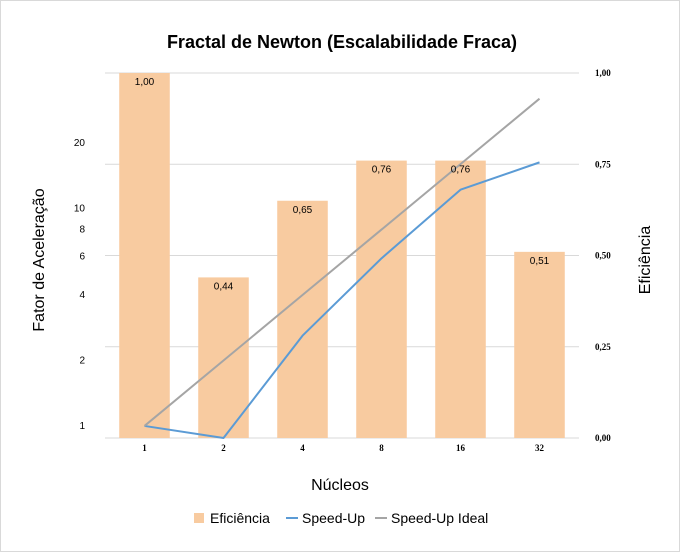  What do you see at coordinates (82, 257) in the screenshot?
I see `y-tick-label: 6` at bounding box center [82, 257].